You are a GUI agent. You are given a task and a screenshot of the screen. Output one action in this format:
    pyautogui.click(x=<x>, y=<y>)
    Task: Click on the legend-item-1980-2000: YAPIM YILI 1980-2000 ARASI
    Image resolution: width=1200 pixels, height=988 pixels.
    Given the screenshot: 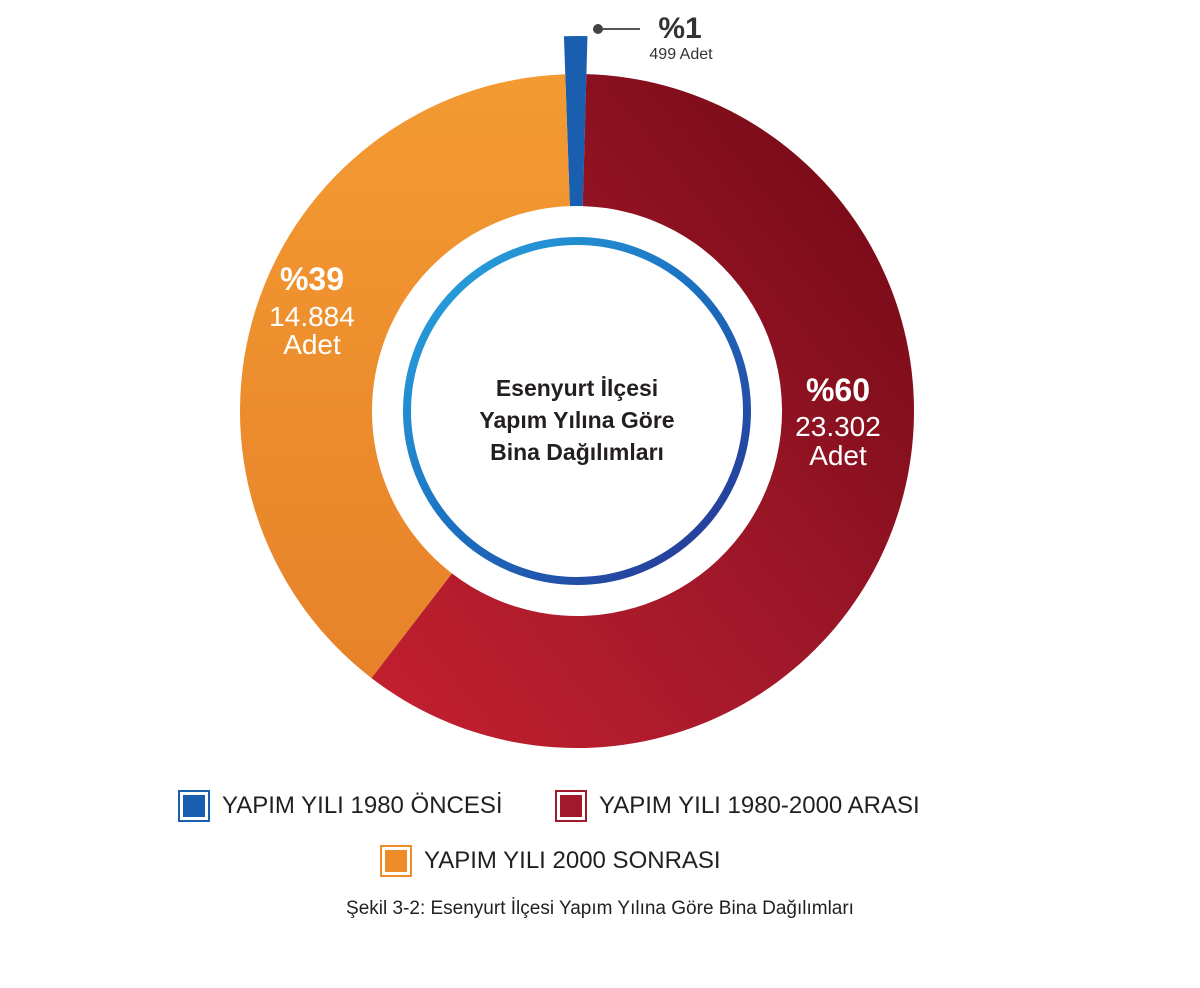 What is the action you would take?
    pyautogui.click(x=737, y=806)
    